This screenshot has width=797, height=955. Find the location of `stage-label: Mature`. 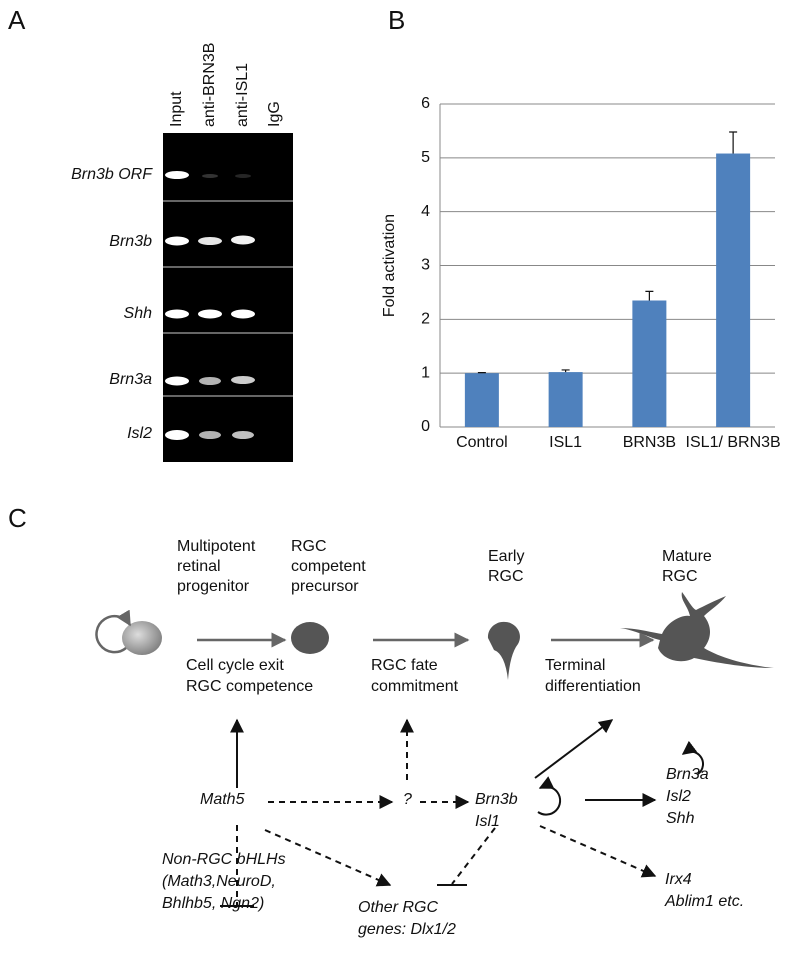

stage-label: Mature is located at coordinates (687, 556).